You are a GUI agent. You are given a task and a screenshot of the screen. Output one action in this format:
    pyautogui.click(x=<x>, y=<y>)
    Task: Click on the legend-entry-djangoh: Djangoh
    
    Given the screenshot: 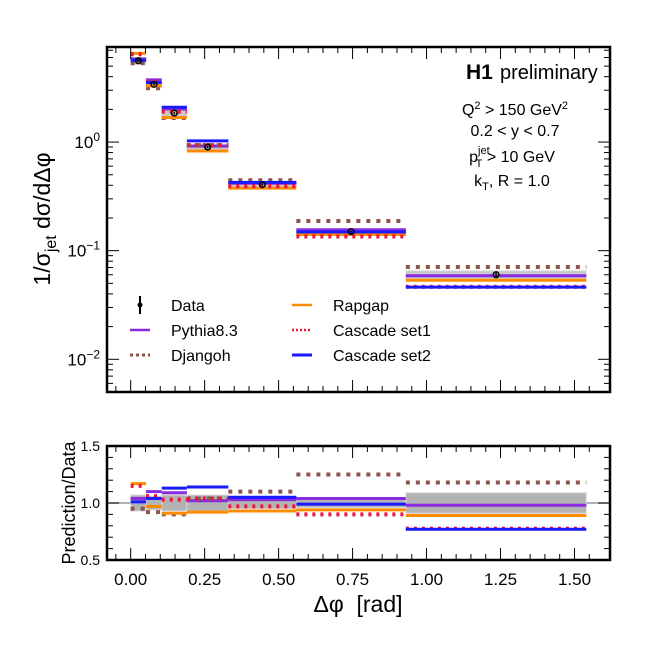 What is the action you would take?
    pyautogui.click(x=180, y=356)
    